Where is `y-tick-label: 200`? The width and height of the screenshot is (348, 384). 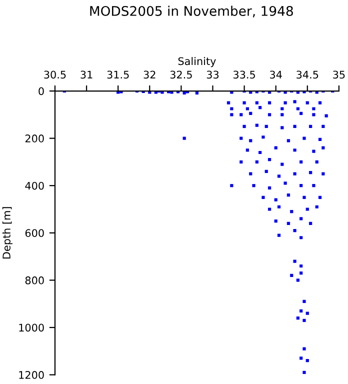
y-tick-label: 200 is located at coordinates (34, 138).